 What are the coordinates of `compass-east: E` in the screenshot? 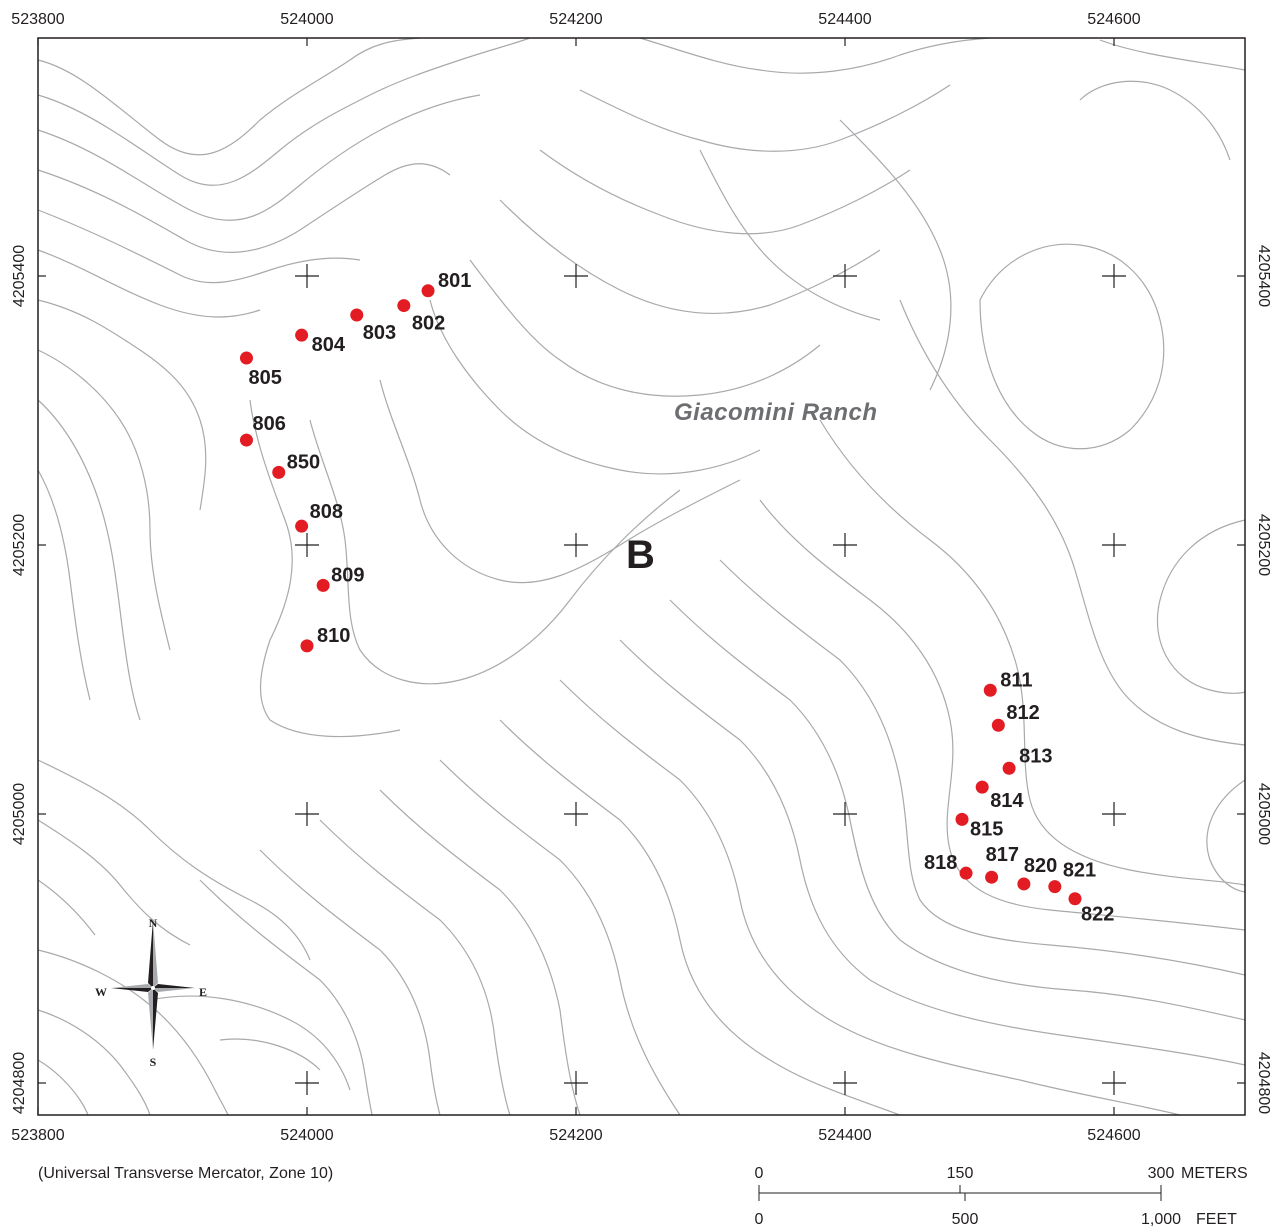 It's located at (203, 992).